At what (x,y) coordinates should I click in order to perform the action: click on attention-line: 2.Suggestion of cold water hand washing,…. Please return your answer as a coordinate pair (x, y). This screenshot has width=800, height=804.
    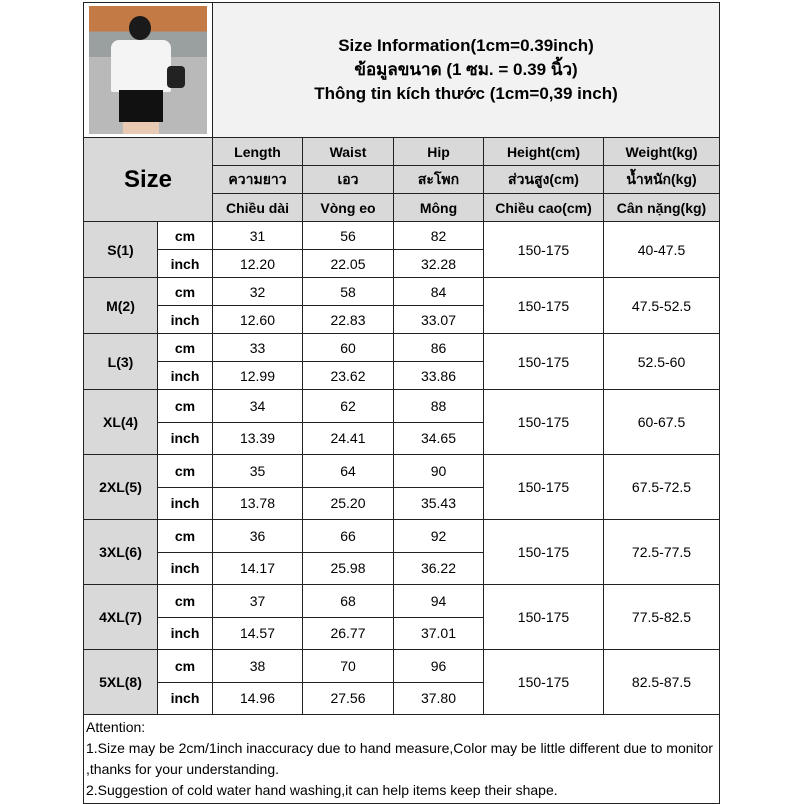
    Looking at the image, I should click on (322, 790).